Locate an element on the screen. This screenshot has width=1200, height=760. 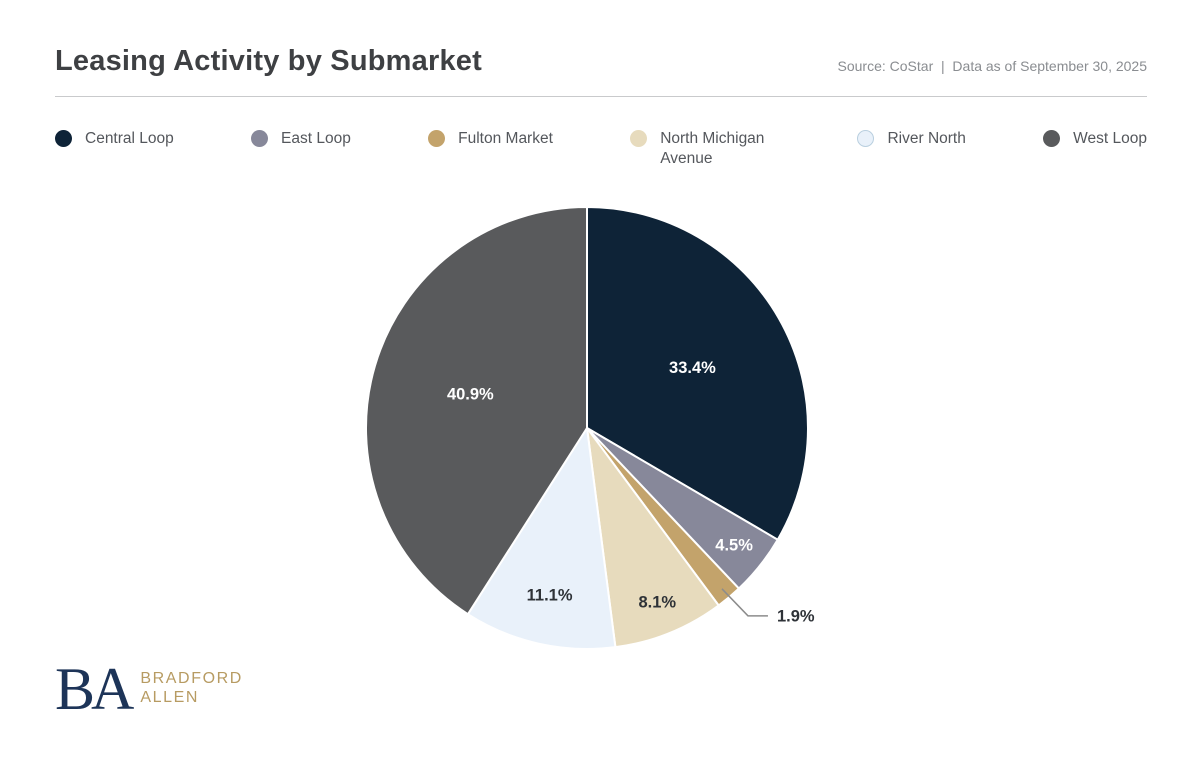
slice-value-label-central-loop: 33.4% is located at coordinates (692, 368).